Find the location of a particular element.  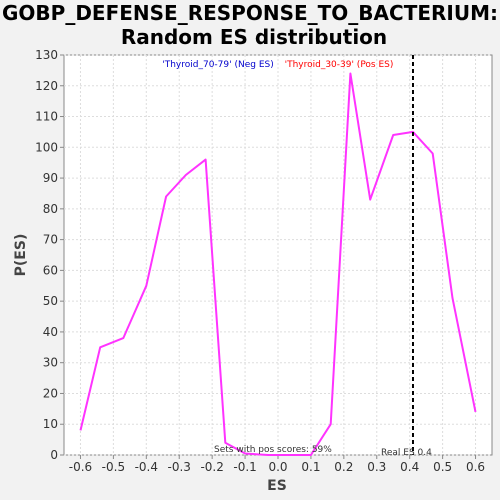

x-tick-label: 0.1 is located at coordinates (310, 467).